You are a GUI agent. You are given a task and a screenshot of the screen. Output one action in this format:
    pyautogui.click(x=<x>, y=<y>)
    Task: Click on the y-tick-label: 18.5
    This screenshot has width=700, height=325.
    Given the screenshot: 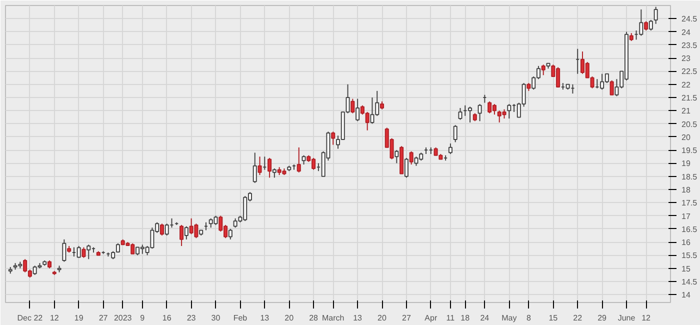 What is the action you would take?
    pyautogui.click(x=690, y=177)
    